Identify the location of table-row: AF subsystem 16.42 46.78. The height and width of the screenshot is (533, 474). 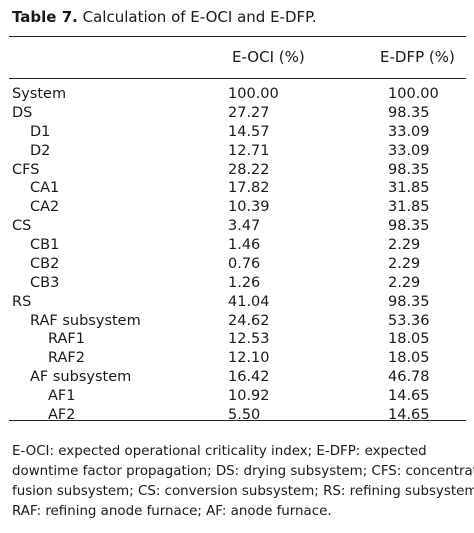
(237, 377).